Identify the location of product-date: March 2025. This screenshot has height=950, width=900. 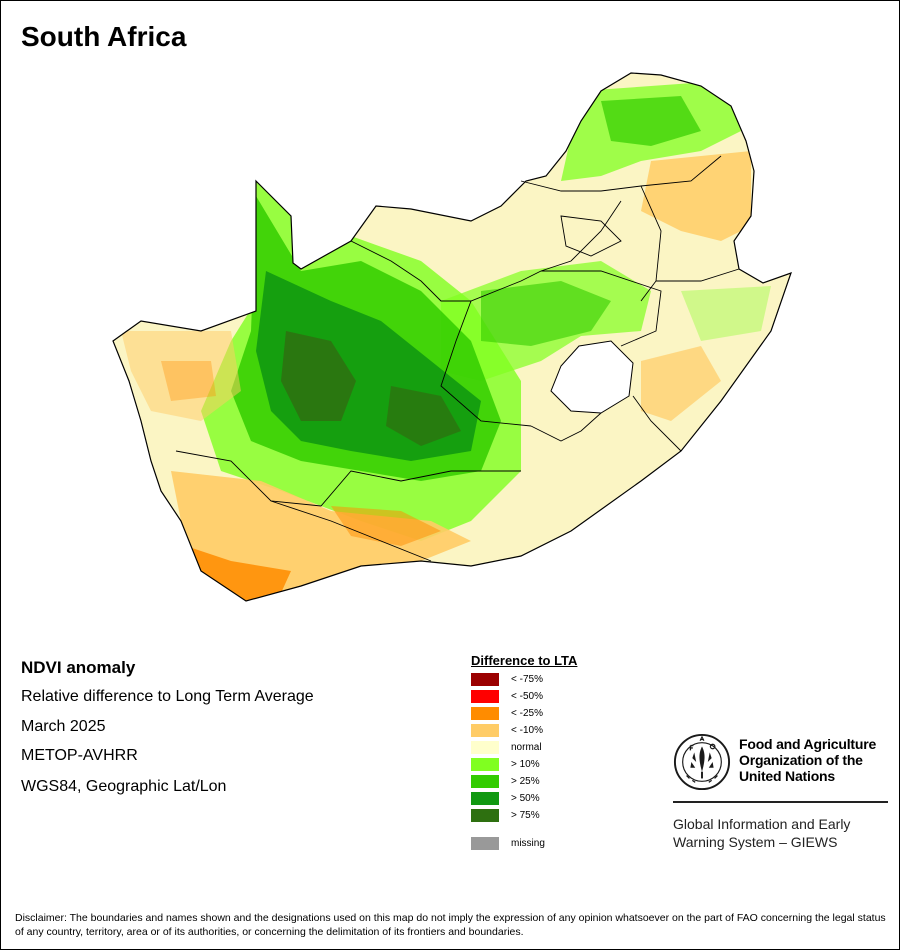
(63, 726).